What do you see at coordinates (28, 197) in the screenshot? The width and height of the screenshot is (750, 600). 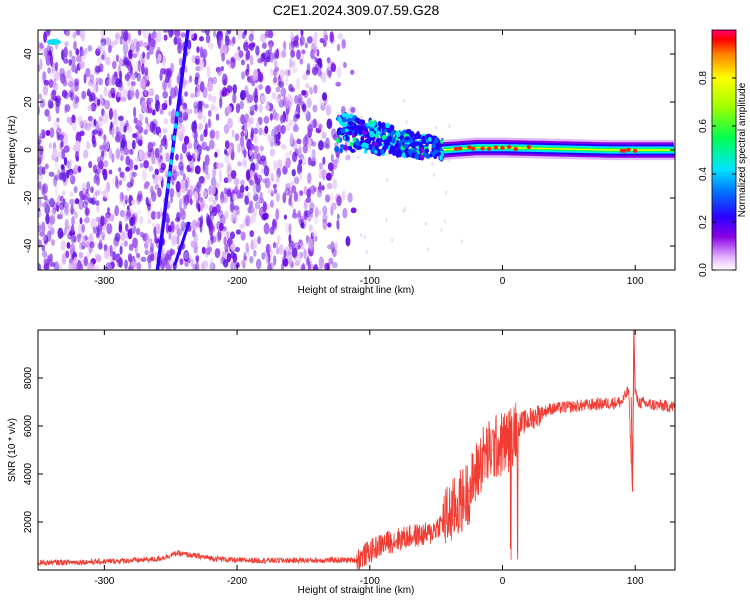 I see `heatmap-ytick-label: -20` at bounding box center [28, 197].